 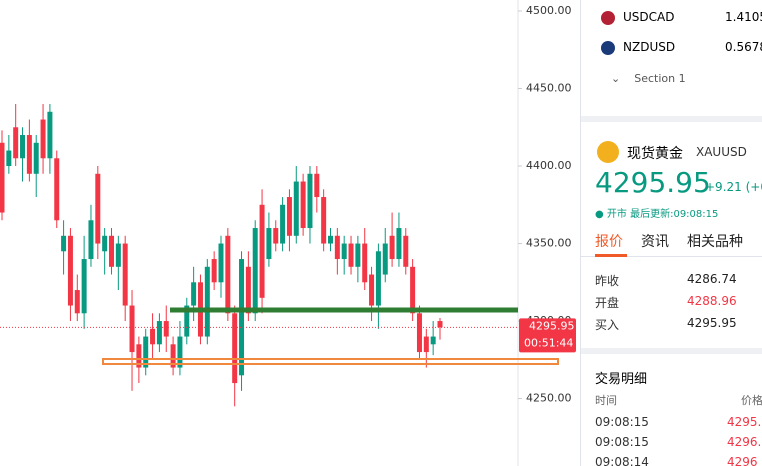 I want to click on flag-icon, so click(x=608, y=18).